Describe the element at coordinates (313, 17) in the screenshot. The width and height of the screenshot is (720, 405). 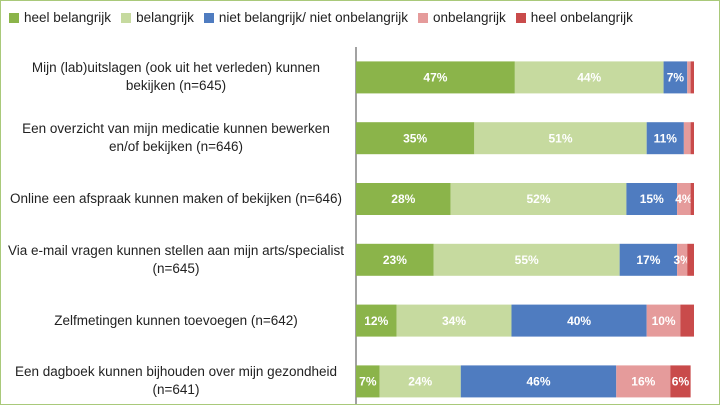
I see `legend-label: niet belangrijk/ niet onbelangrijk` at that location.